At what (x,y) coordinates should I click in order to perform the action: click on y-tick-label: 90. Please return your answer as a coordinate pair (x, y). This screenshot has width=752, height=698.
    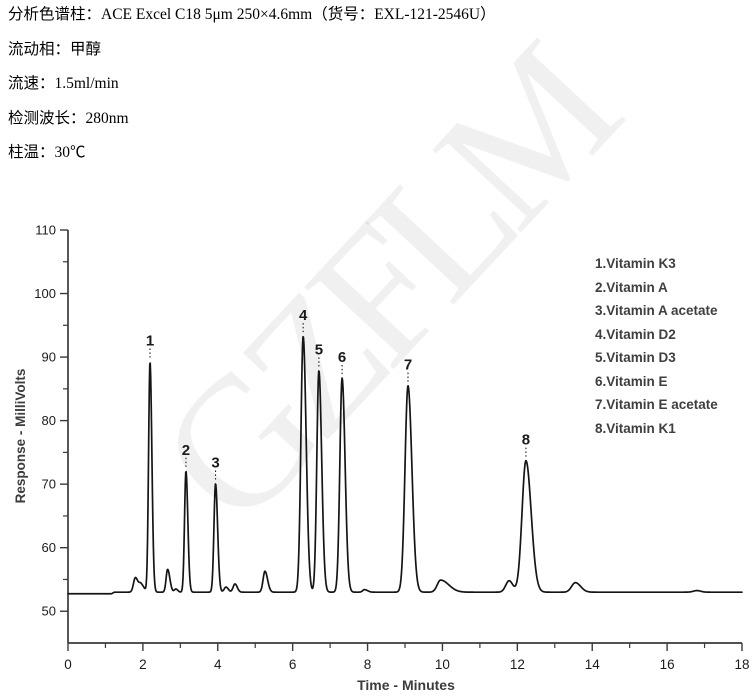
    Looking at the image, I should click on (49, 357).